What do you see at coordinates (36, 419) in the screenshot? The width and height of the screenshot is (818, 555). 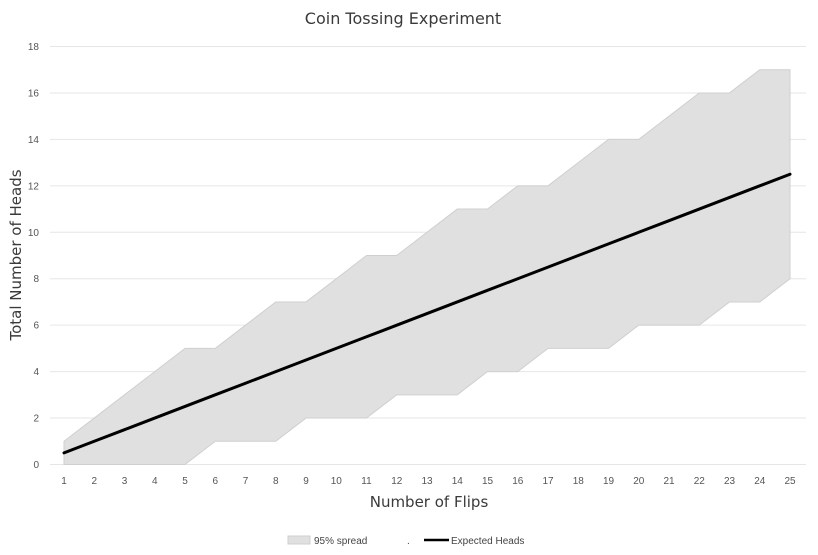 I see `y-tick-label: 2` at bounding box center [36, 419].